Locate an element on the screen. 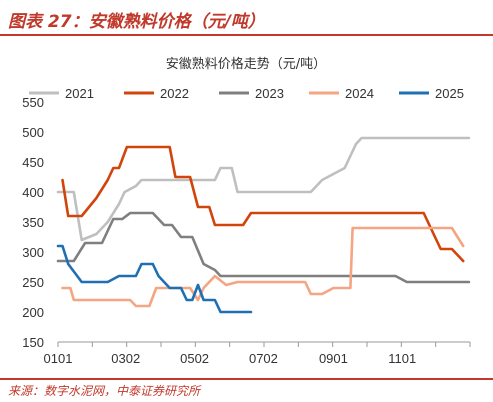  chart-legend: 2021 2022 2023 2024 2025 is located at coordinates (246, 93).